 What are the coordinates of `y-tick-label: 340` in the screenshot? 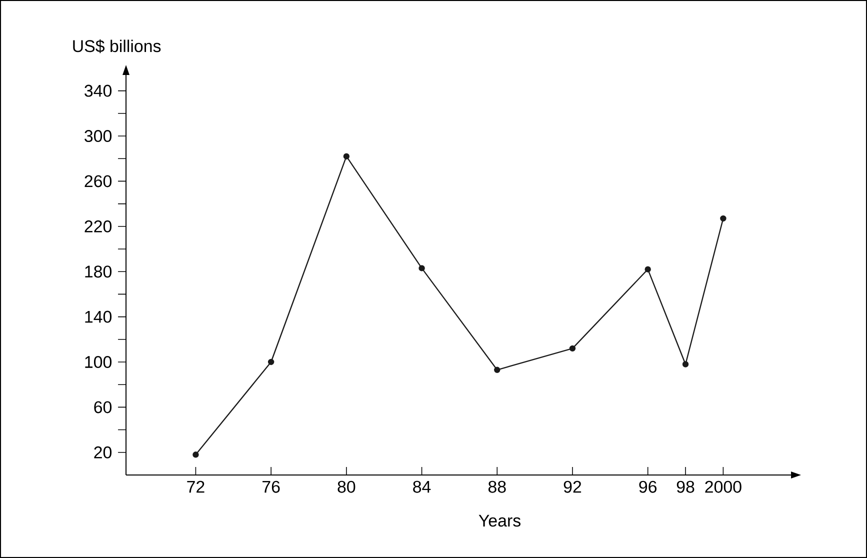 It's located at (98, 90).